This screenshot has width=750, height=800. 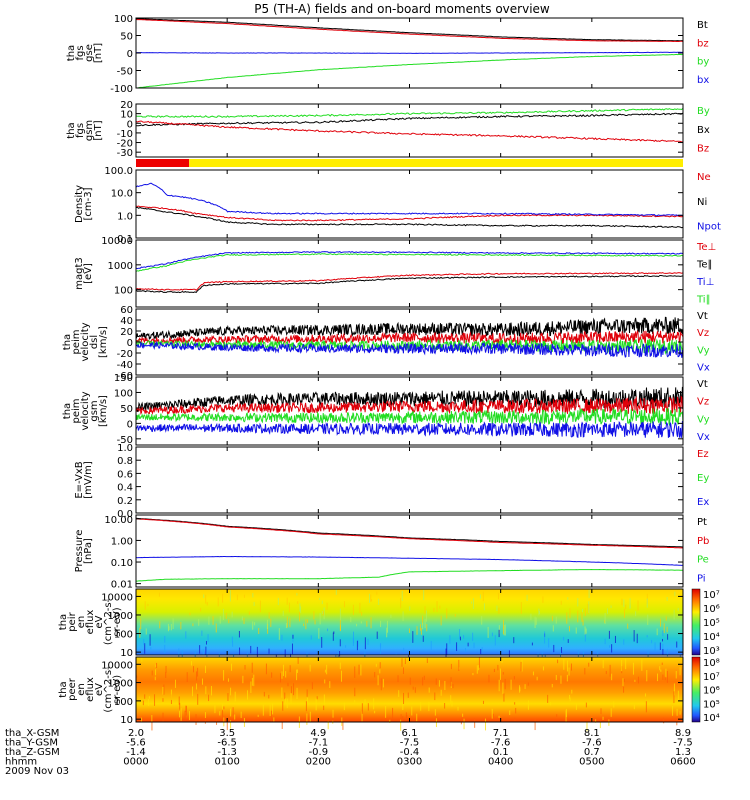 What do you see at coordinates (705, 282) in the screenshot?
I see `legend-ti⊥: Ti⊥` at bounding box center [705, 282].